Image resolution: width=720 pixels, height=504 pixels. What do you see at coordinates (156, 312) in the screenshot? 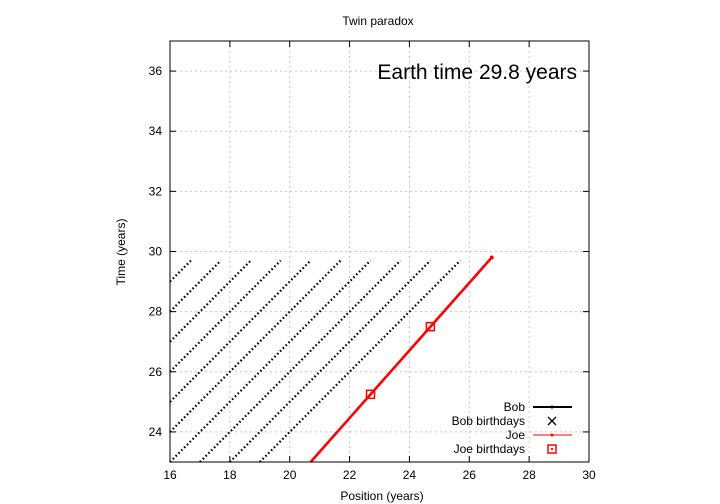
I see `y-tick-label: 28` at bounding box center [156, 312].